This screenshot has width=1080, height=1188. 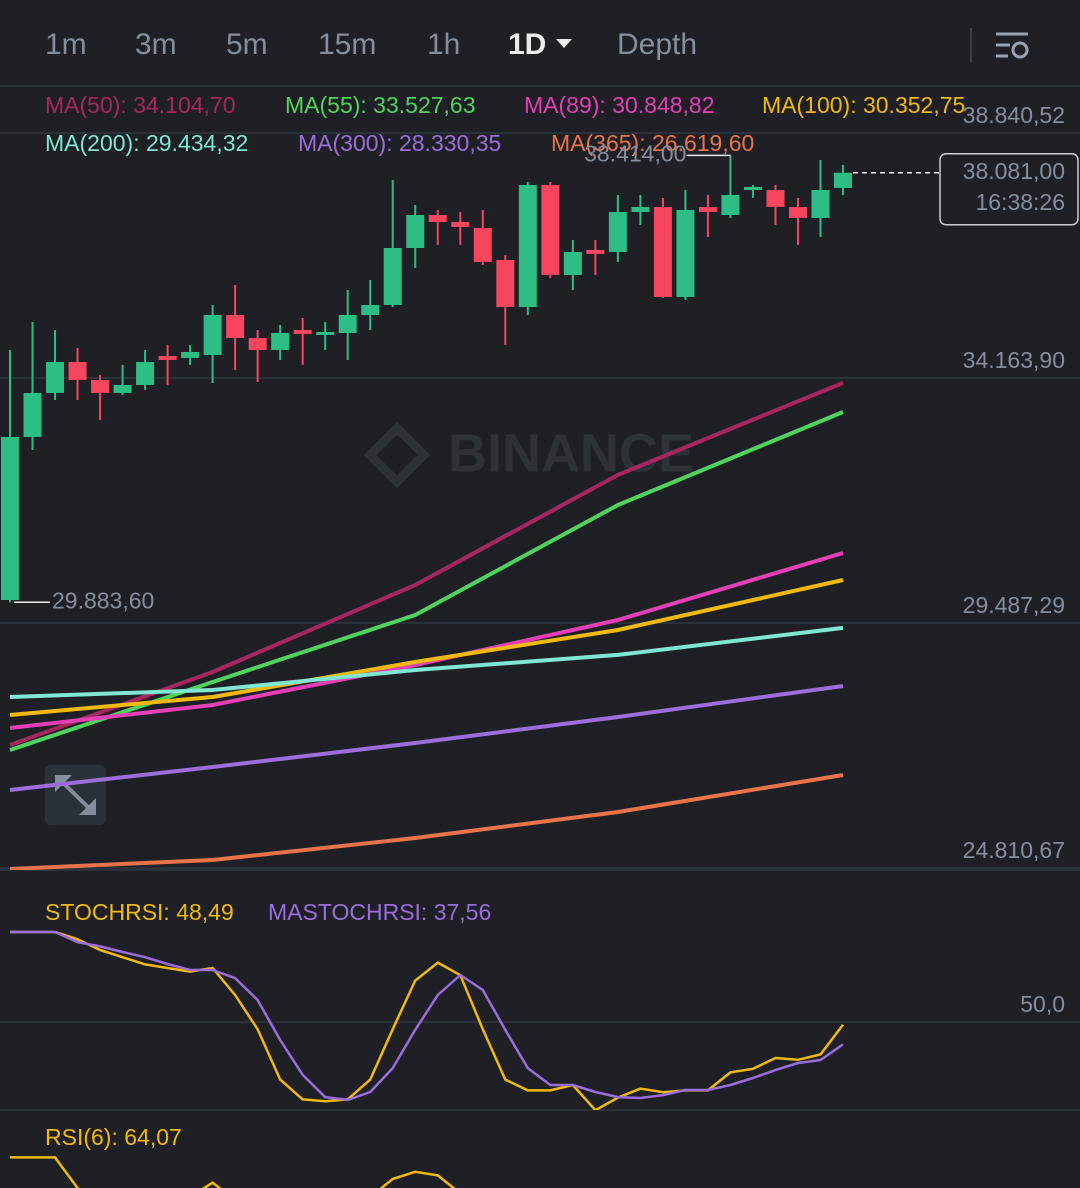 What do you see at coordinates (635, 153) in the screenshot?
I see `high-label: 38.414,00` at bounding box center [635, 153].